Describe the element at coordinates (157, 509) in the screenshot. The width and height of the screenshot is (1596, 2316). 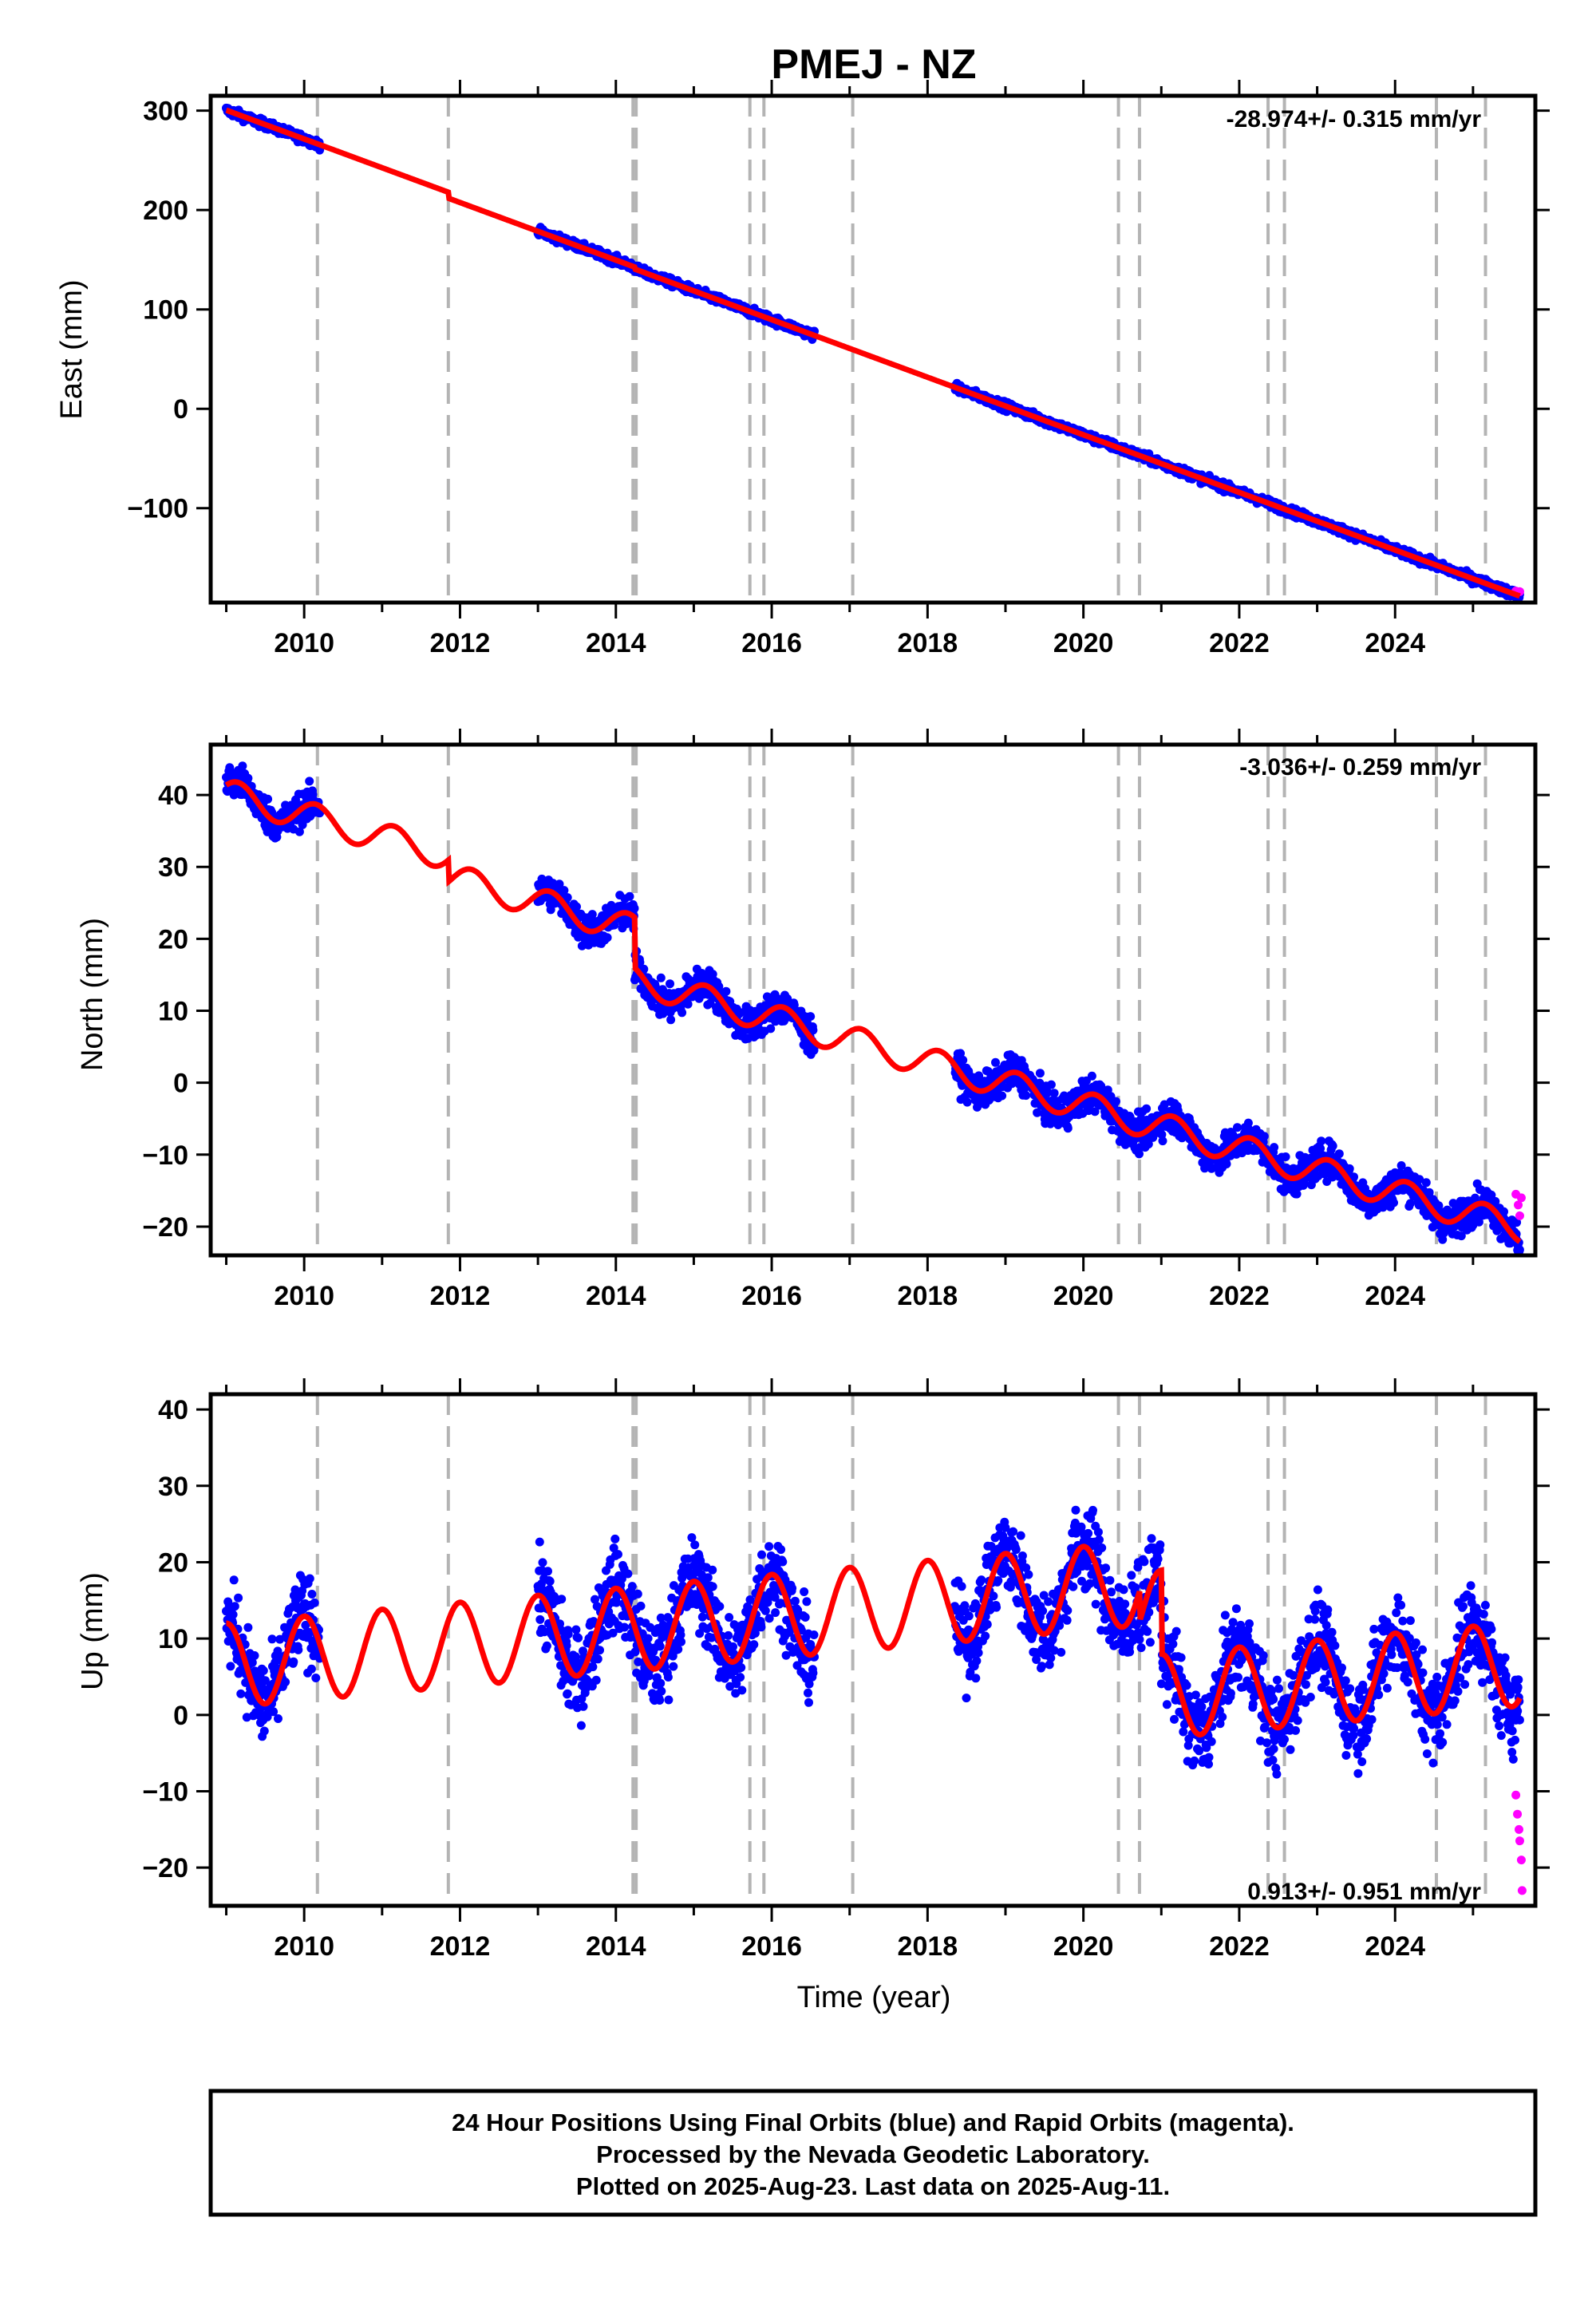
I see `east-ytick-label-4: −100` at that location.